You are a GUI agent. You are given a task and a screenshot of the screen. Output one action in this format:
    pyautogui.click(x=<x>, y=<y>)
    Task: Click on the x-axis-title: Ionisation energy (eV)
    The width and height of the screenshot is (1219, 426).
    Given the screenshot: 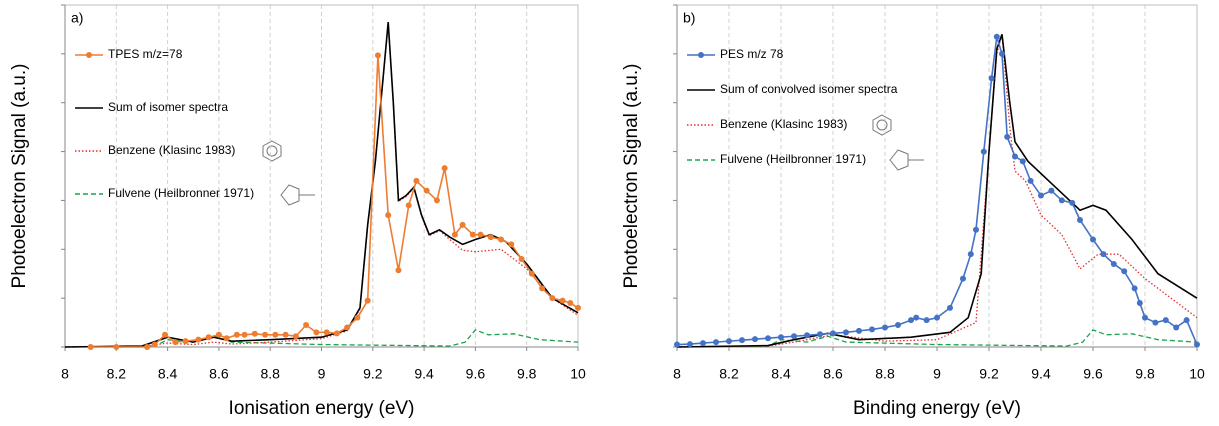 What is the action you would take?
    pyautogui.click(x=322, y=408)
    